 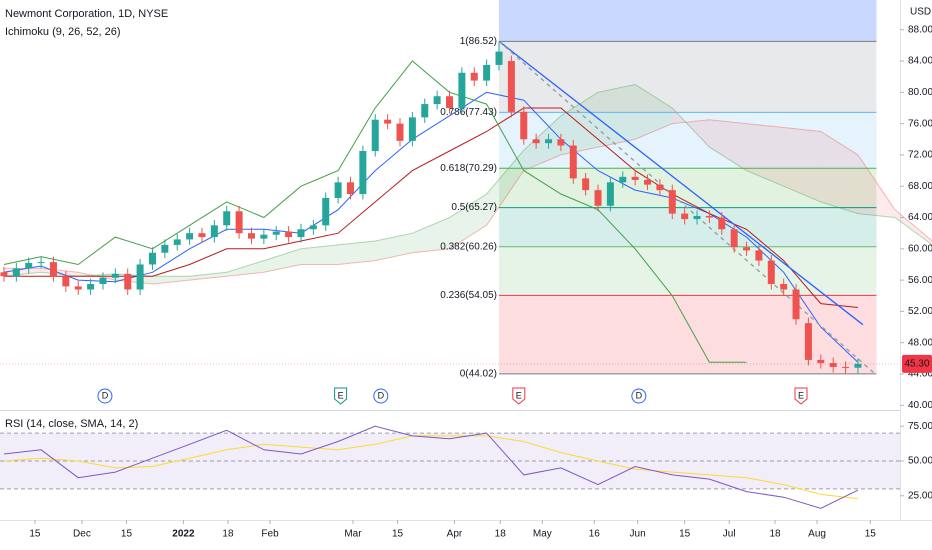 What do you see at coordinates (468, 168) in the screenshot?
I see `fib-level-label: 0.618(70.29)` at bounding box center [468, 168].